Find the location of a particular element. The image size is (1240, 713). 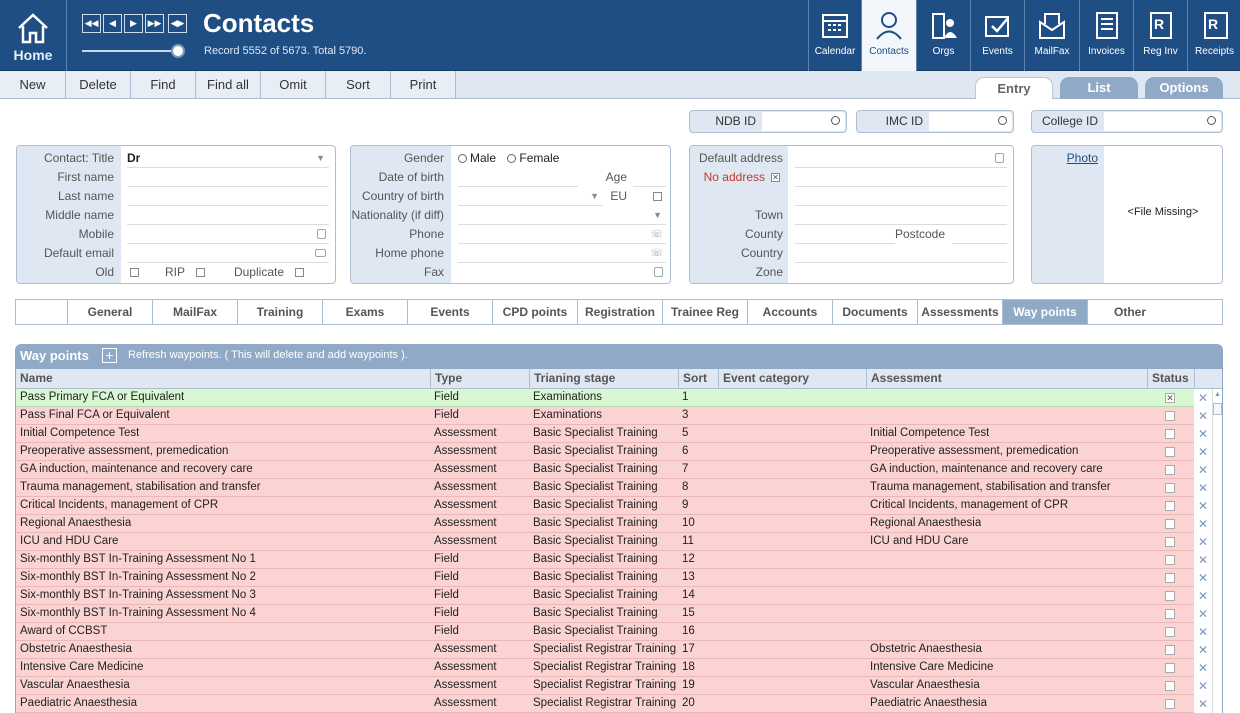

county-field is located at coordinates (845, 234).